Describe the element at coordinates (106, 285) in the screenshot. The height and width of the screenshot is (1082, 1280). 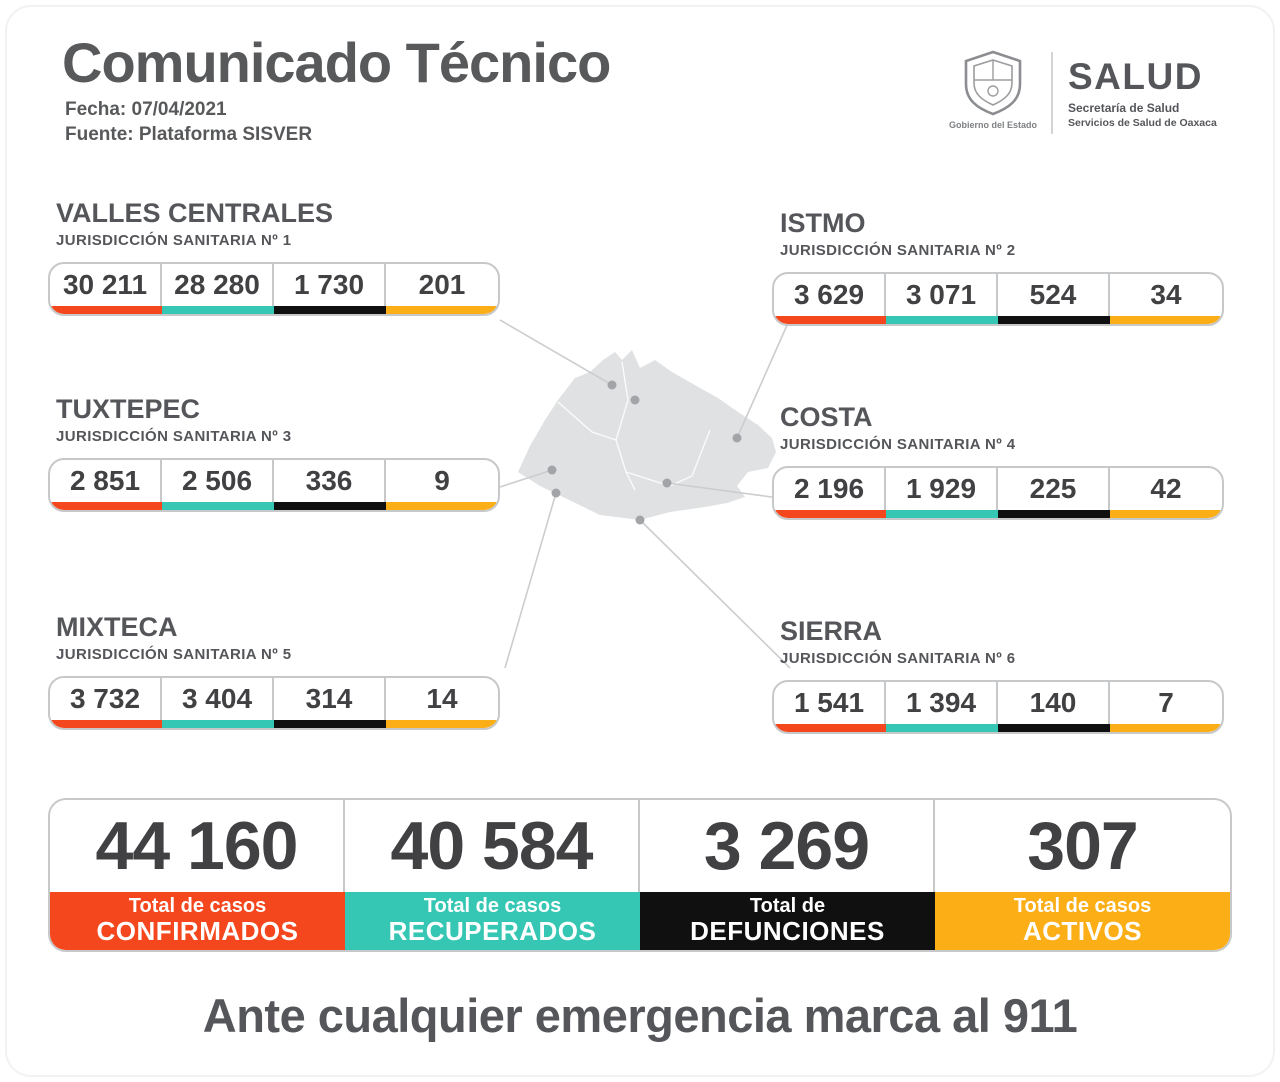
I see `confirmed-count: 30 211` at that location.